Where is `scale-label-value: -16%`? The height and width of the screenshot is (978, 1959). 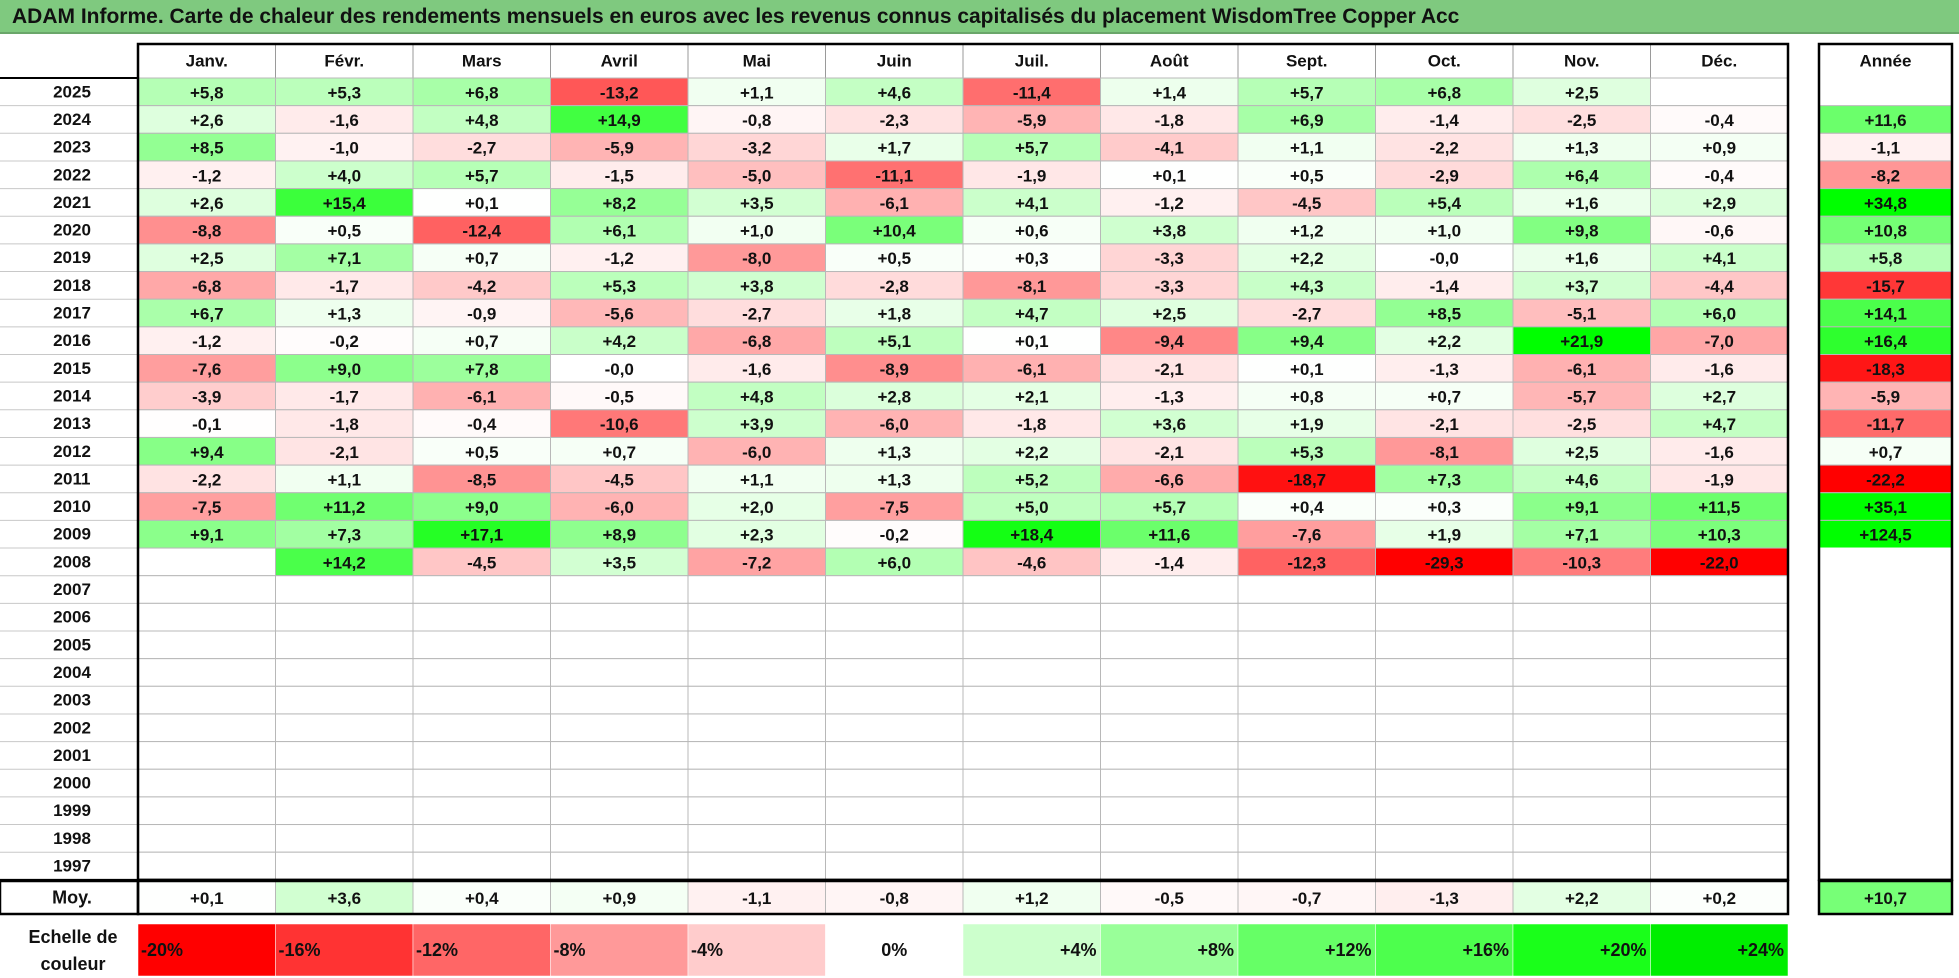 scale-label-value: -16% is located at coordinates (300, 950).